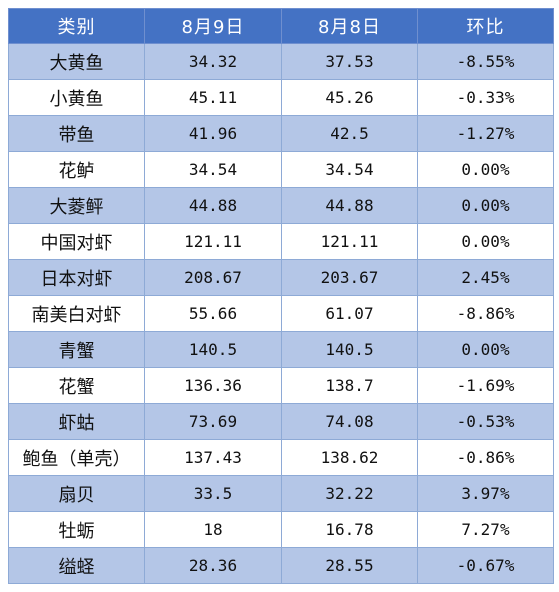 This screenshot has width=559, height=592. Describe the element at coordinates (76, 277) in the screenshot. I see `category-cell: 日本对虾` at that location.